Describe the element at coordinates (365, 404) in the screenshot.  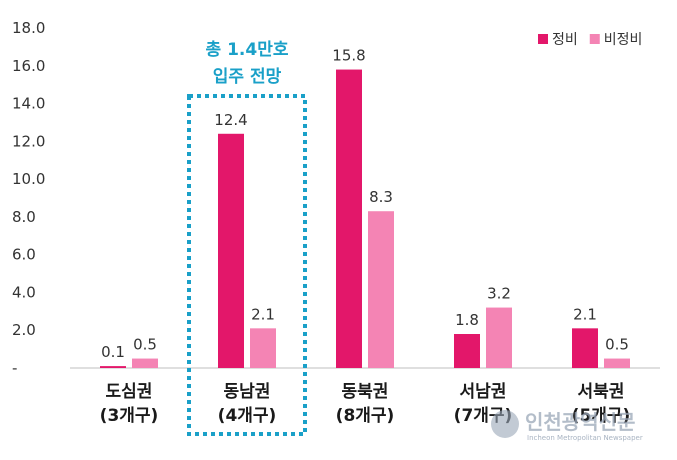
I see `x-axis-labels: 도심권(3개구)동남권(4개구)동북권(8개구)서남권(7개구)서북권(5개구)` at that location.